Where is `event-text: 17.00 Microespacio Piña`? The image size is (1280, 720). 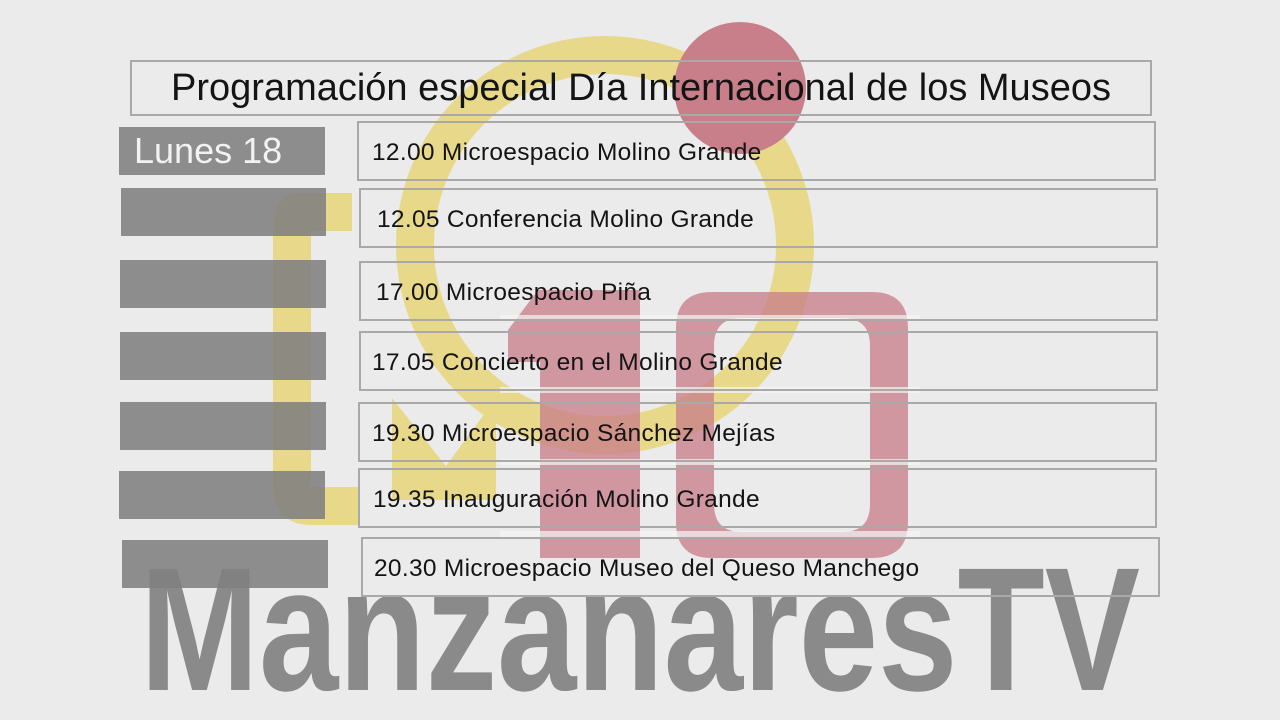 event-text: 17.00 Microespacio Piña is located at coordinates (514, 292).